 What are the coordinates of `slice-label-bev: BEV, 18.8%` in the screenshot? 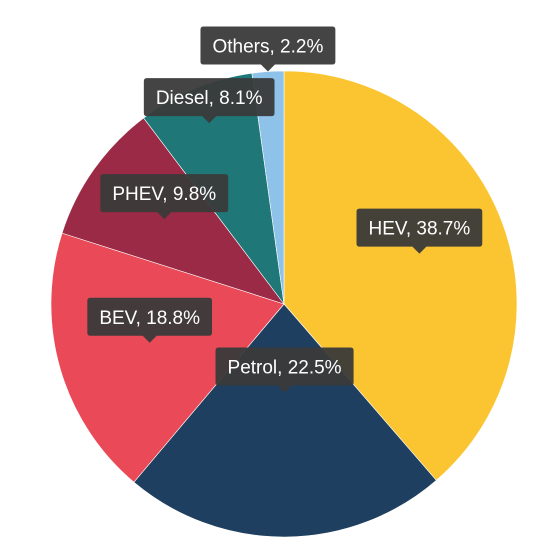 It's located at (150, 320).